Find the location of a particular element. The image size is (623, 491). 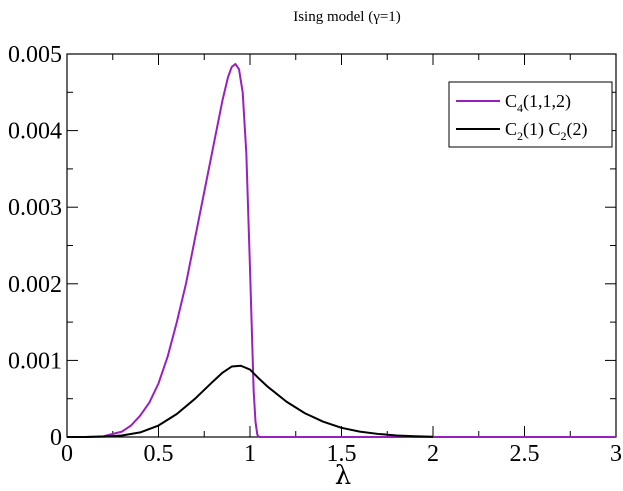

y-tick-label: 0.003 is located at coordinates (35, 208).